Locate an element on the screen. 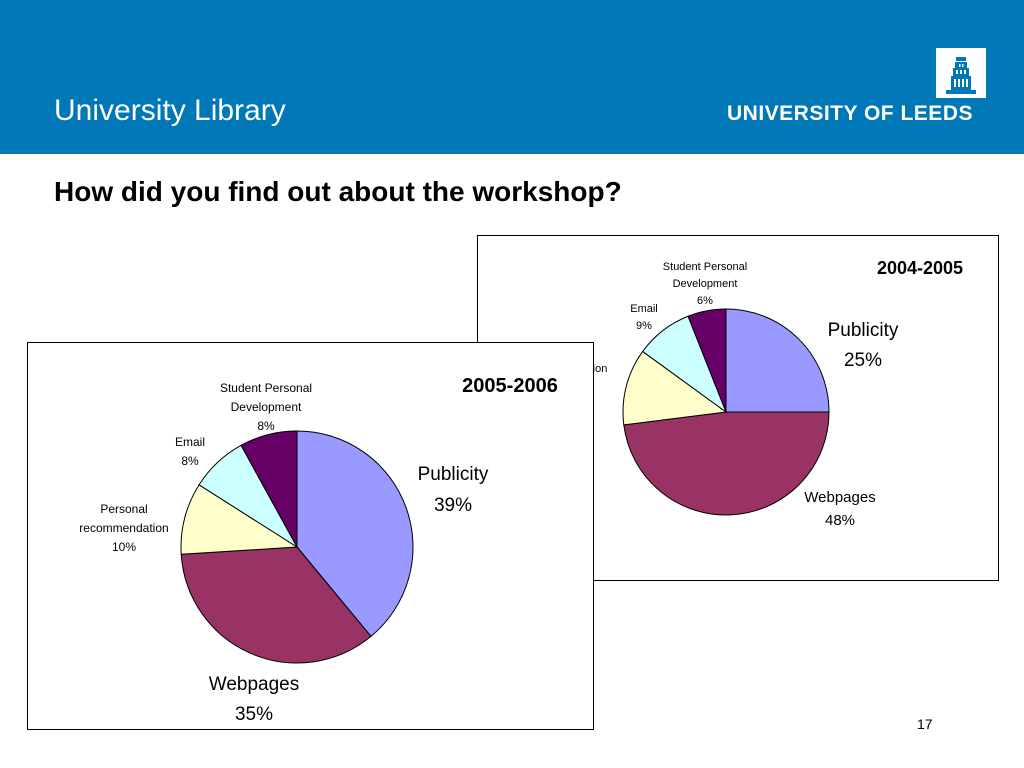 The width and height of the screenshot is (1024, 768). pie-2005-slice-webpages is located at coordinates (276, 605).